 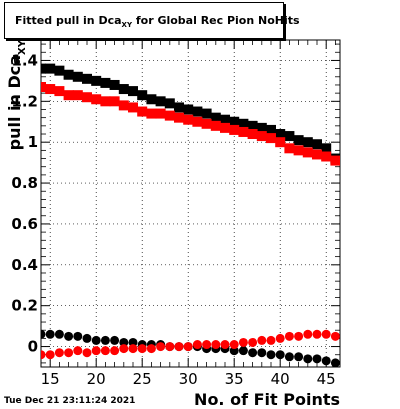 What do you see at coordinates (24, 224) in the screenshot?
I see `y-tick-label: 0.6` at bounding box center [24, 224].